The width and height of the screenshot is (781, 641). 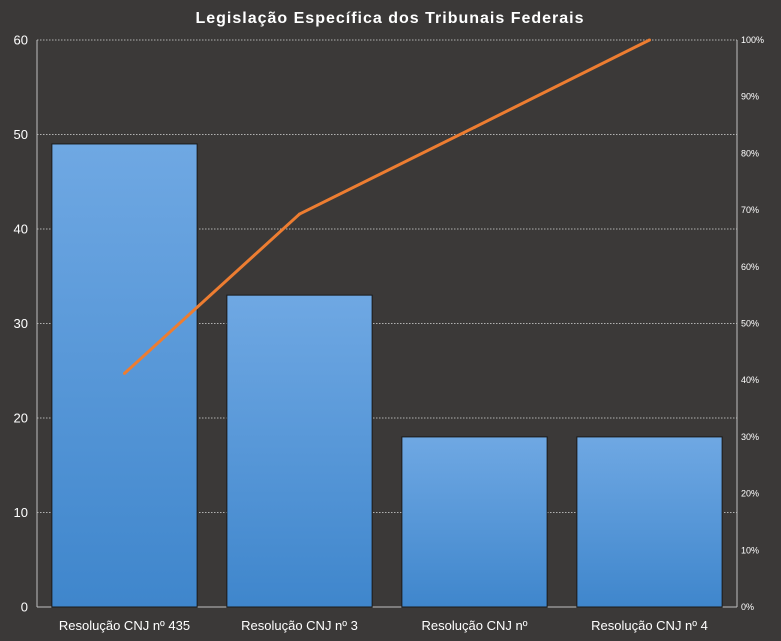 I want to click on category-label: Resolução CNJ nº, so click(x=475, y=625).